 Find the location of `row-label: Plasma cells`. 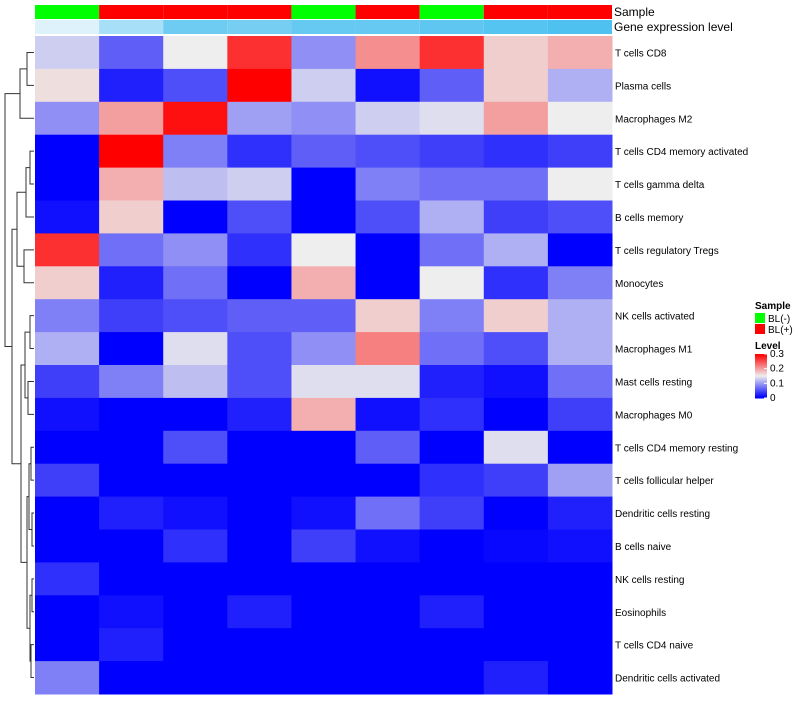

row-label: Plasma cells is located at coordinates (643, 86).